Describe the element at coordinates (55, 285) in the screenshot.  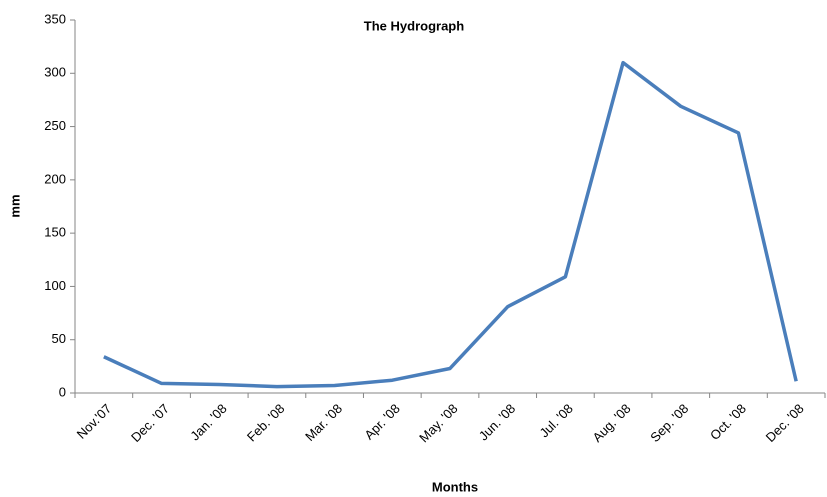
I see `y-tick-label: 100` at that location.